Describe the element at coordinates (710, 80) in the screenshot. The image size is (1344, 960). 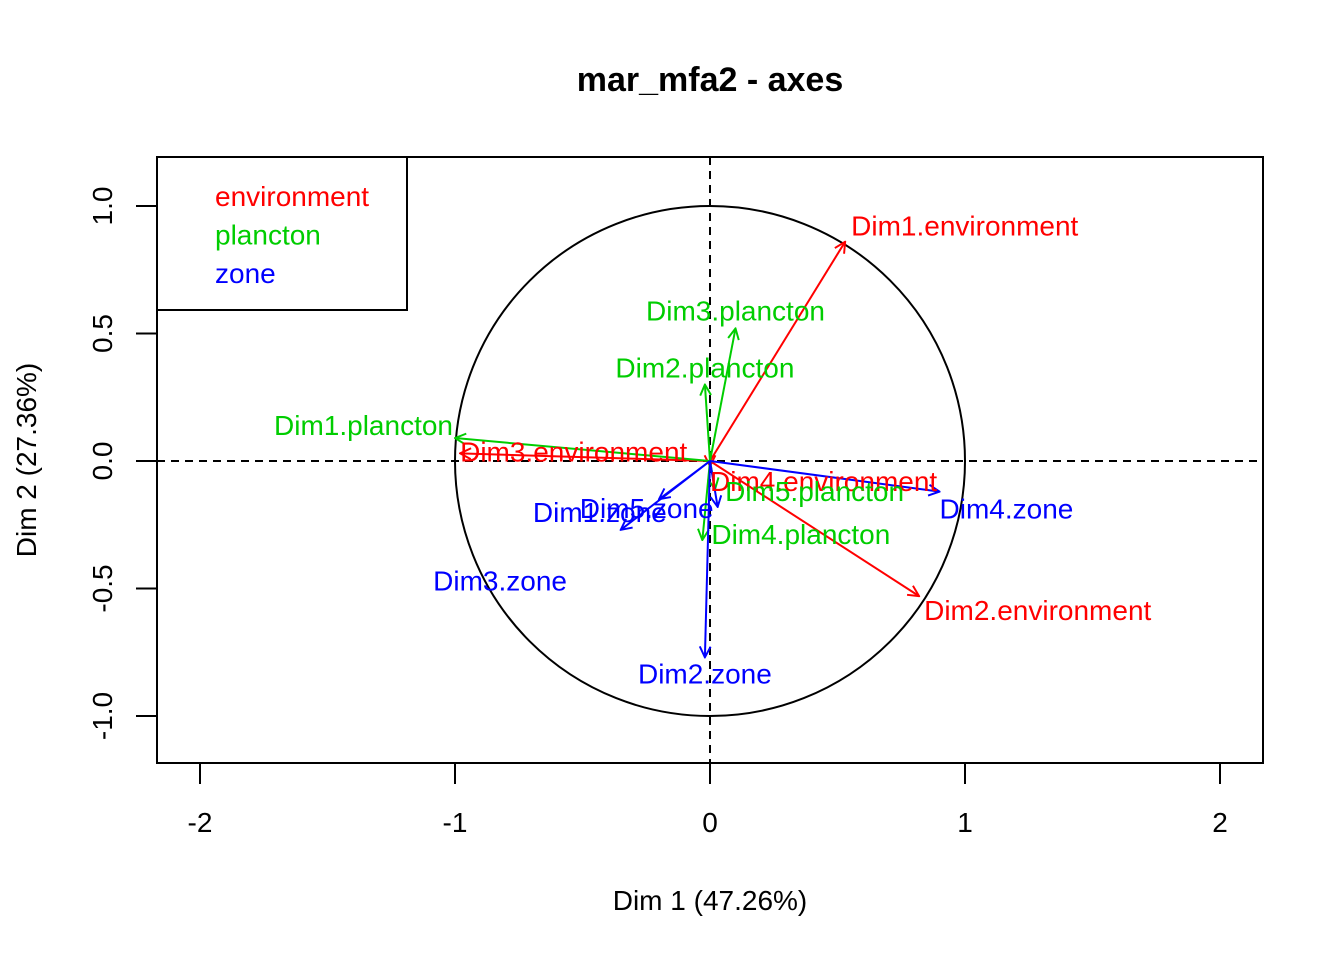
I see `chart-title: mar_mfa2 - axes` at that location.